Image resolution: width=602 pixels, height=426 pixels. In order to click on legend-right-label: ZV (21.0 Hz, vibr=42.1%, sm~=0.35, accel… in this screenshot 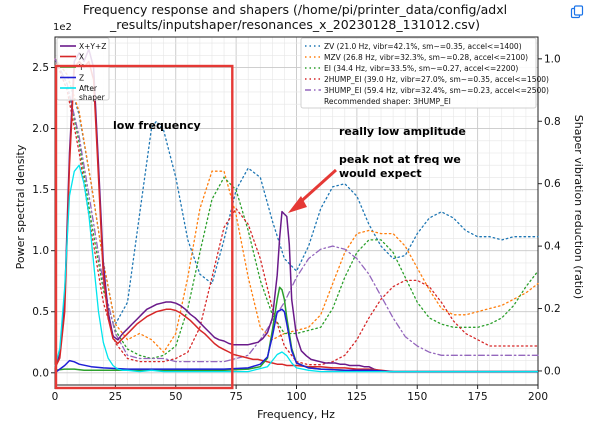, I will do `click(423, 46)`.